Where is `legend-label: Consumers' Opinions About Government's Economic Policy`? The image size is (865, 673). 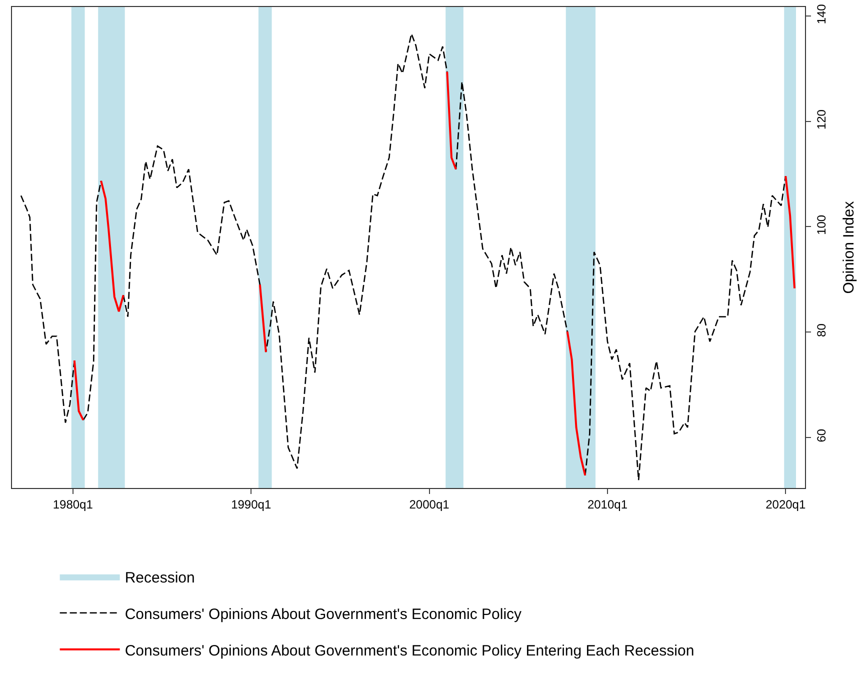 legend-label: Consumers' Opinions About Government's Economic Policy is located at coordinates (323, 614).